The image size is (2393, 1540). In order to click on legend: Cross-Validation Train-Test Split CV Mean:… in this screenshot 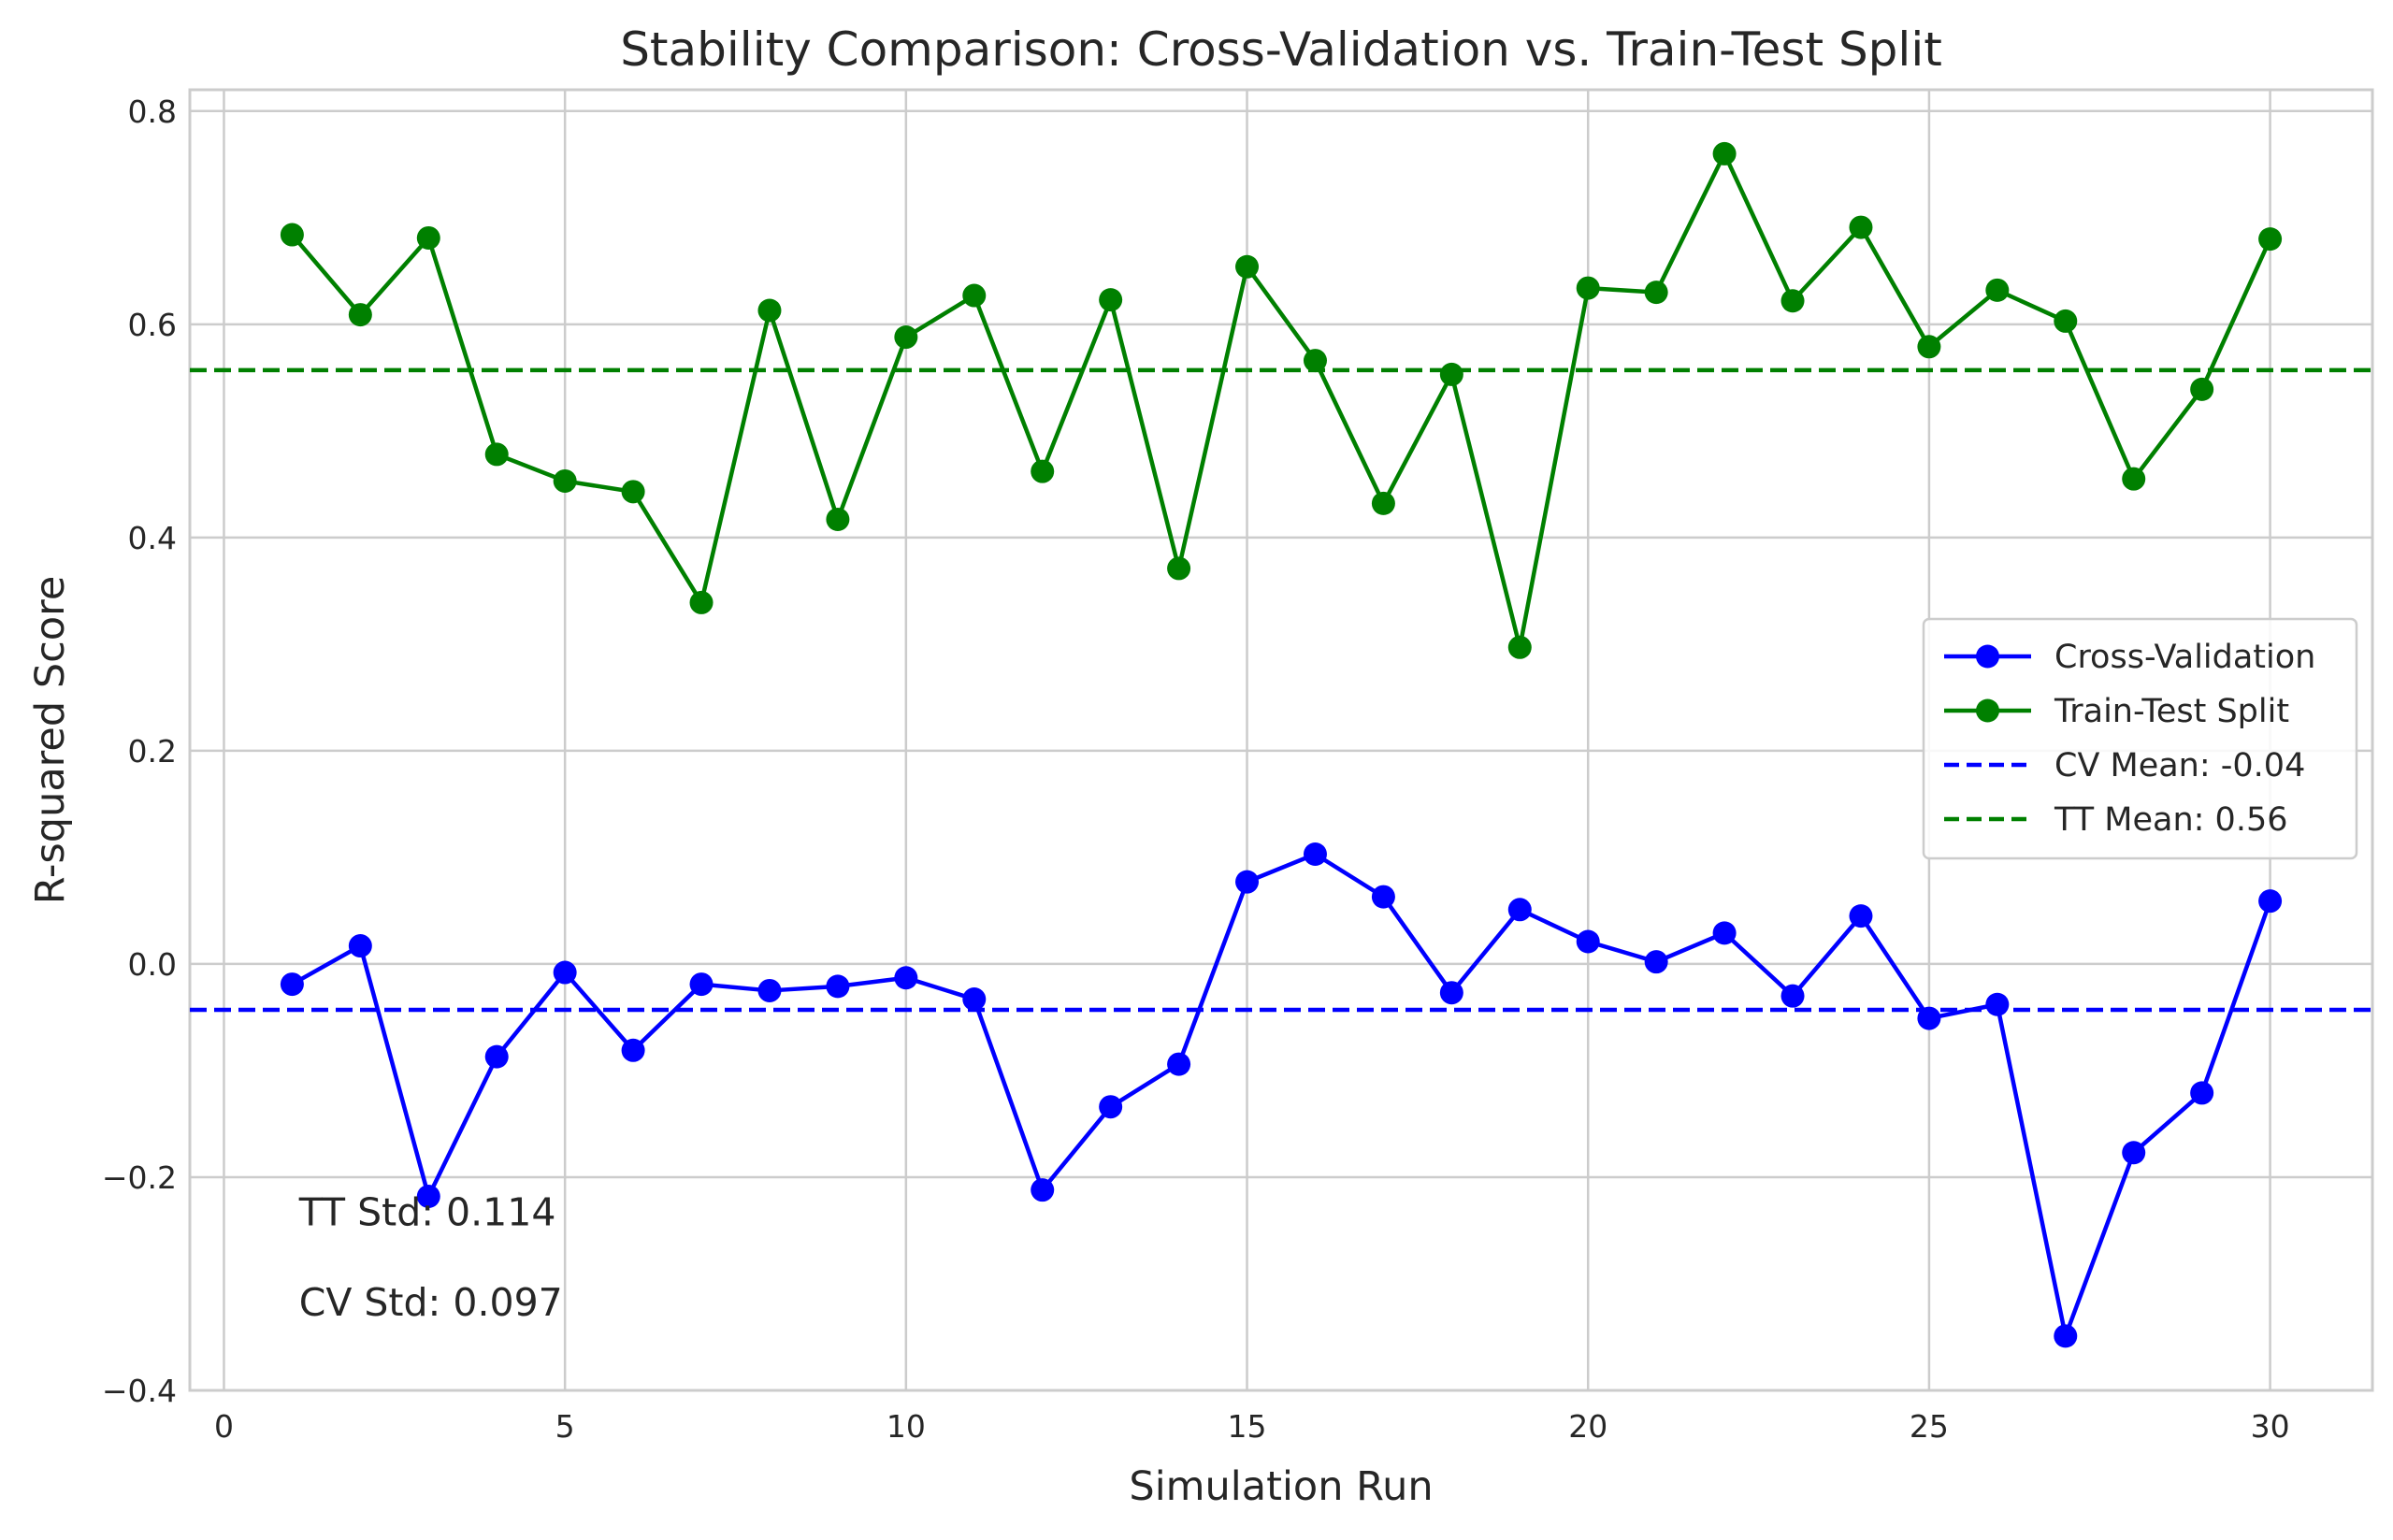, I will do `click(2140, 738)`.